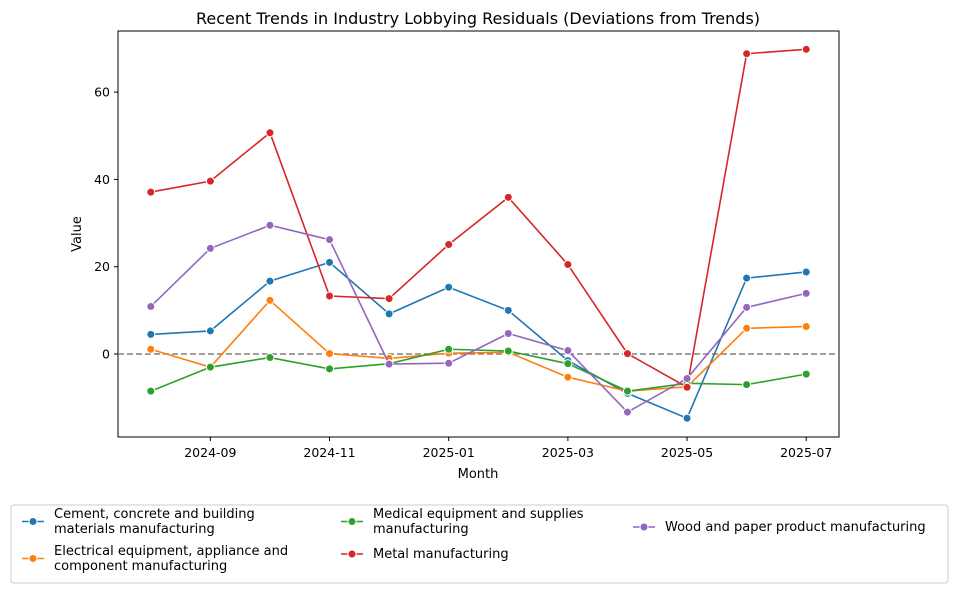 The image size is (957, 593). What do you see at coordinates (102, 92) in the screenshot?
I see `y-tick-label: 60` at bounding box center [102, 92].